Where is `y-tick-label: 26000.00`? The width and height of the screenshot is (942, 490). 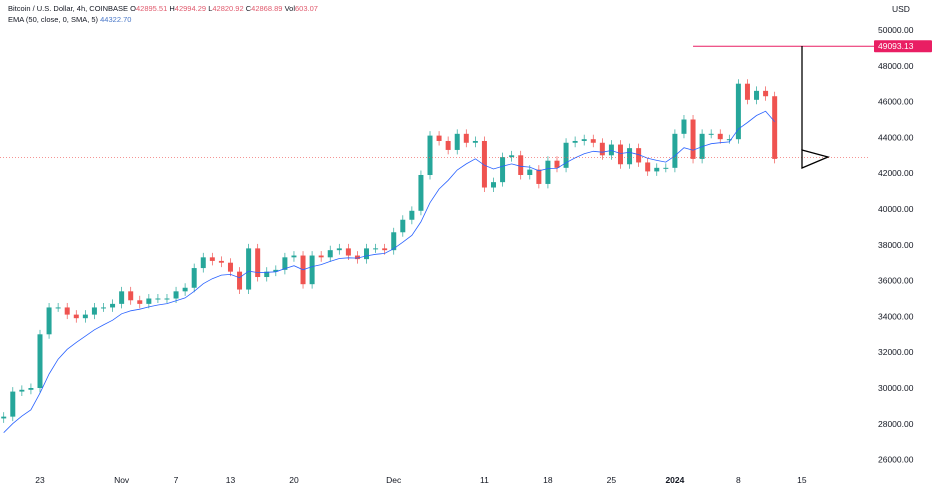 y-tick-label: 26000.00 is located at coordinates (896, 460).